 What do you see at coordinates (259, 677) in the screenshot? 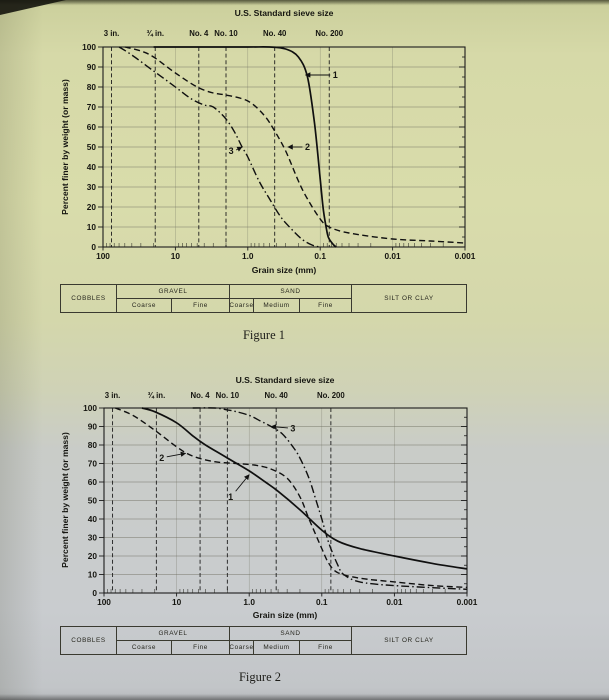
I see `figure-caption: Figure 2` at bounding box center [259, 677].